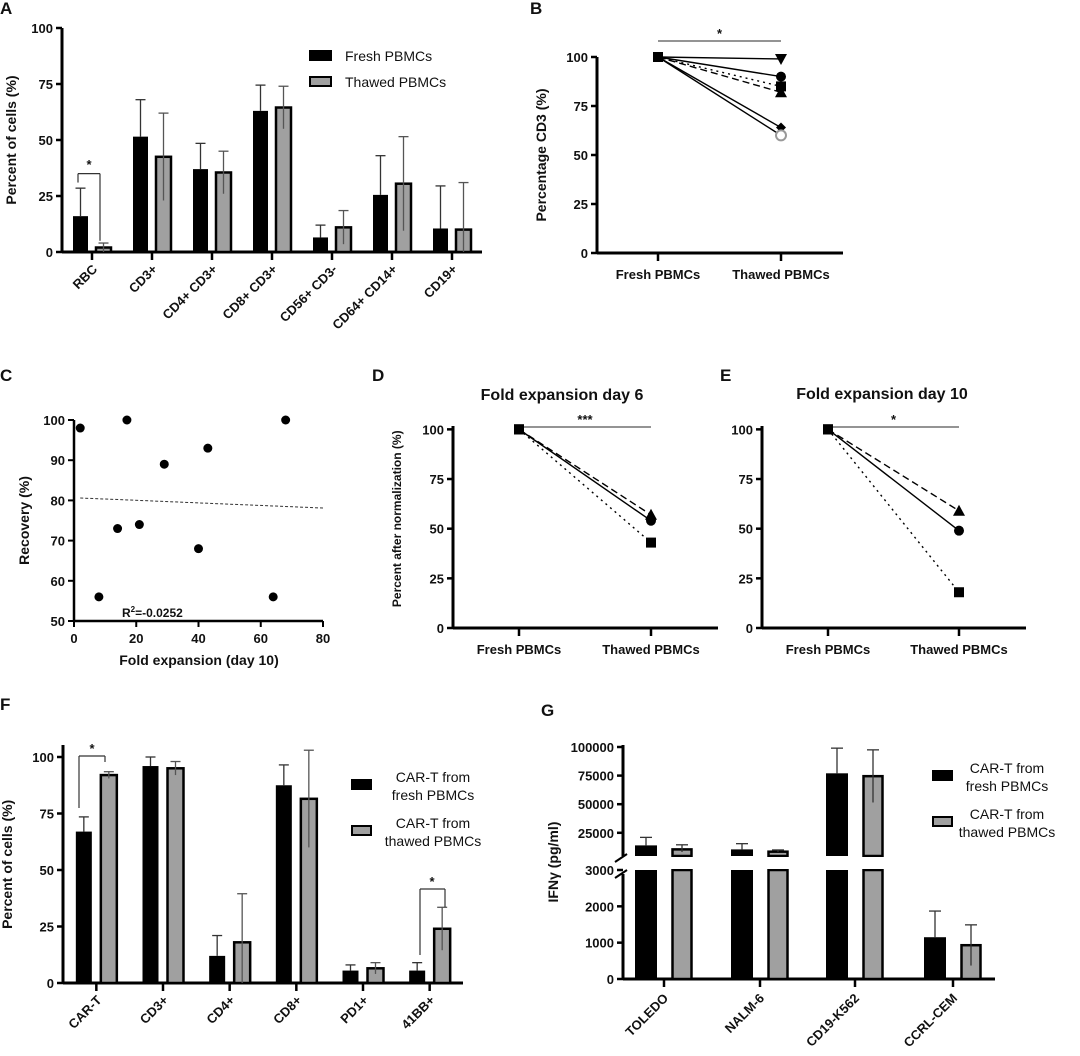 The width and height of the screenshot is (1080, 1056). What do you see at coordinates (388, 56) in the screenshot?
I see `legend-label: Fresh PBMCs` at bounding box center [388, 56].